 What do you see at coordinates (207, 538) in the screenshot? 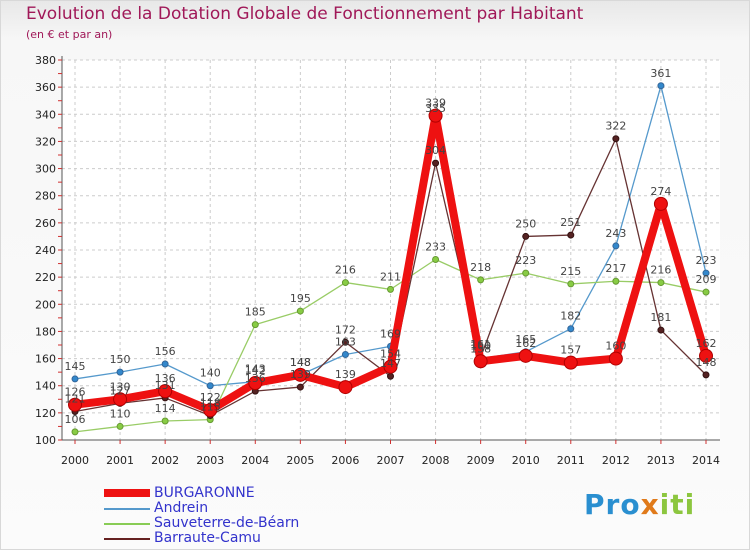
I see `legend-label-barraute: Barraute-Camu` at bounding box center [207, 538].